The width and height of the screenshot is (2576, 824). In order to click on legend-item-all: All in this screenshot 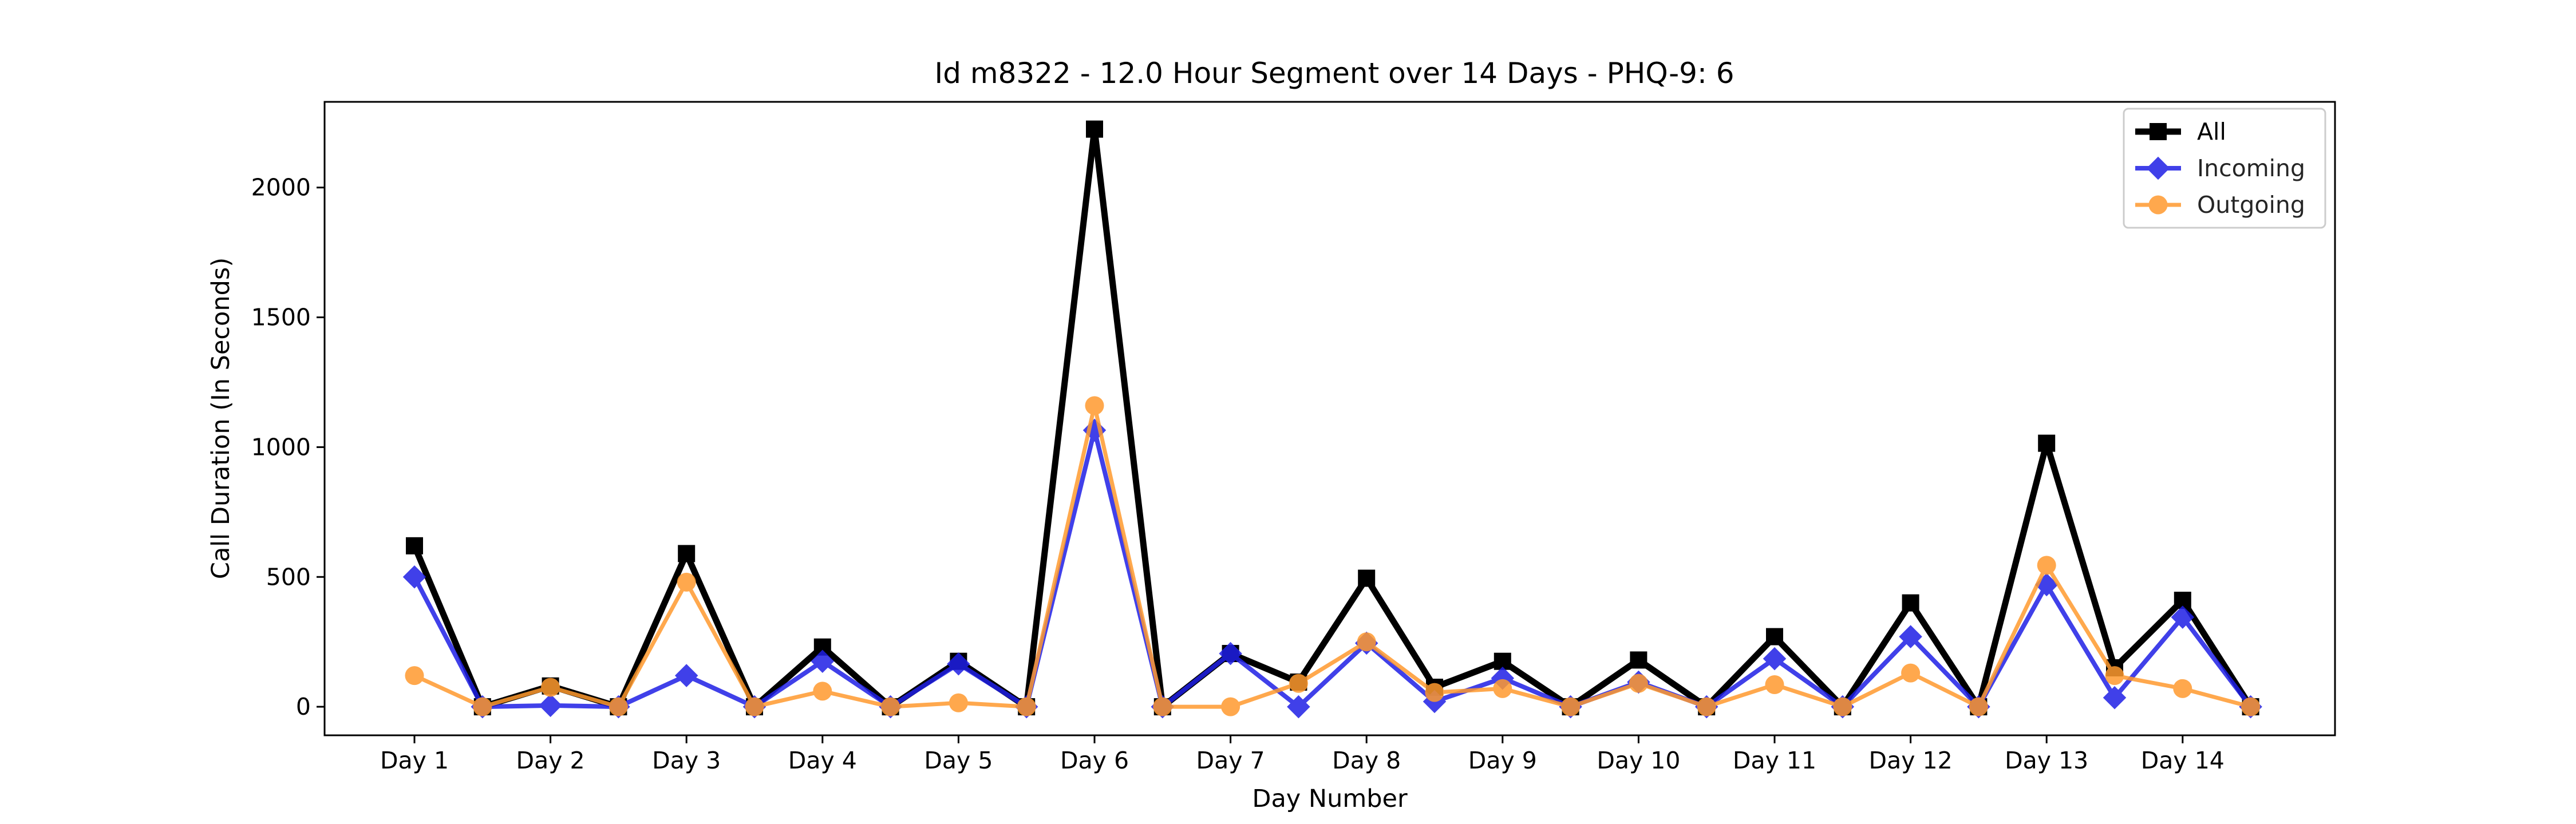, I will do `click(2180, 131)`.